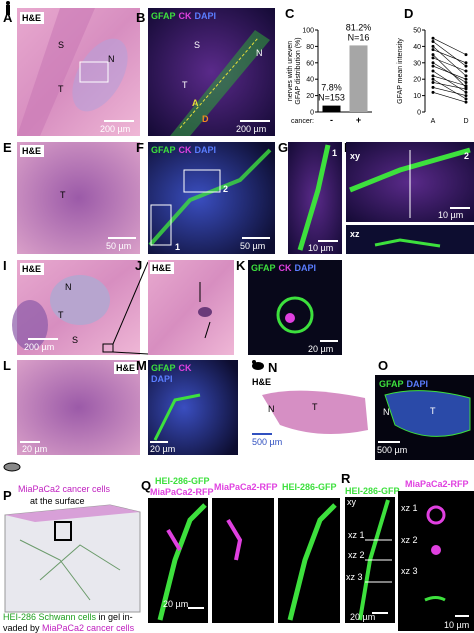  What do you see at coordinates (417, 96) in the screenshot?
I see `y-tick-label: 10` at bounding box center [417, 96].